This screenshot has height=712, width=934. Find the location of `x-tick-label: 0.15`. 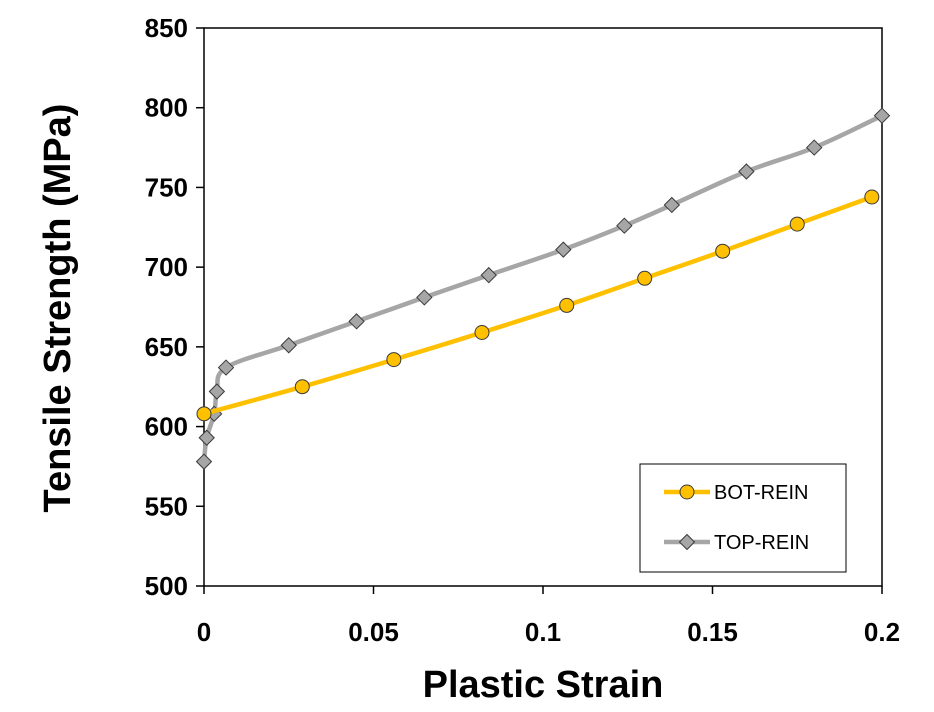

x-tick-label: 0.15 is located at coordinates (712, 632).